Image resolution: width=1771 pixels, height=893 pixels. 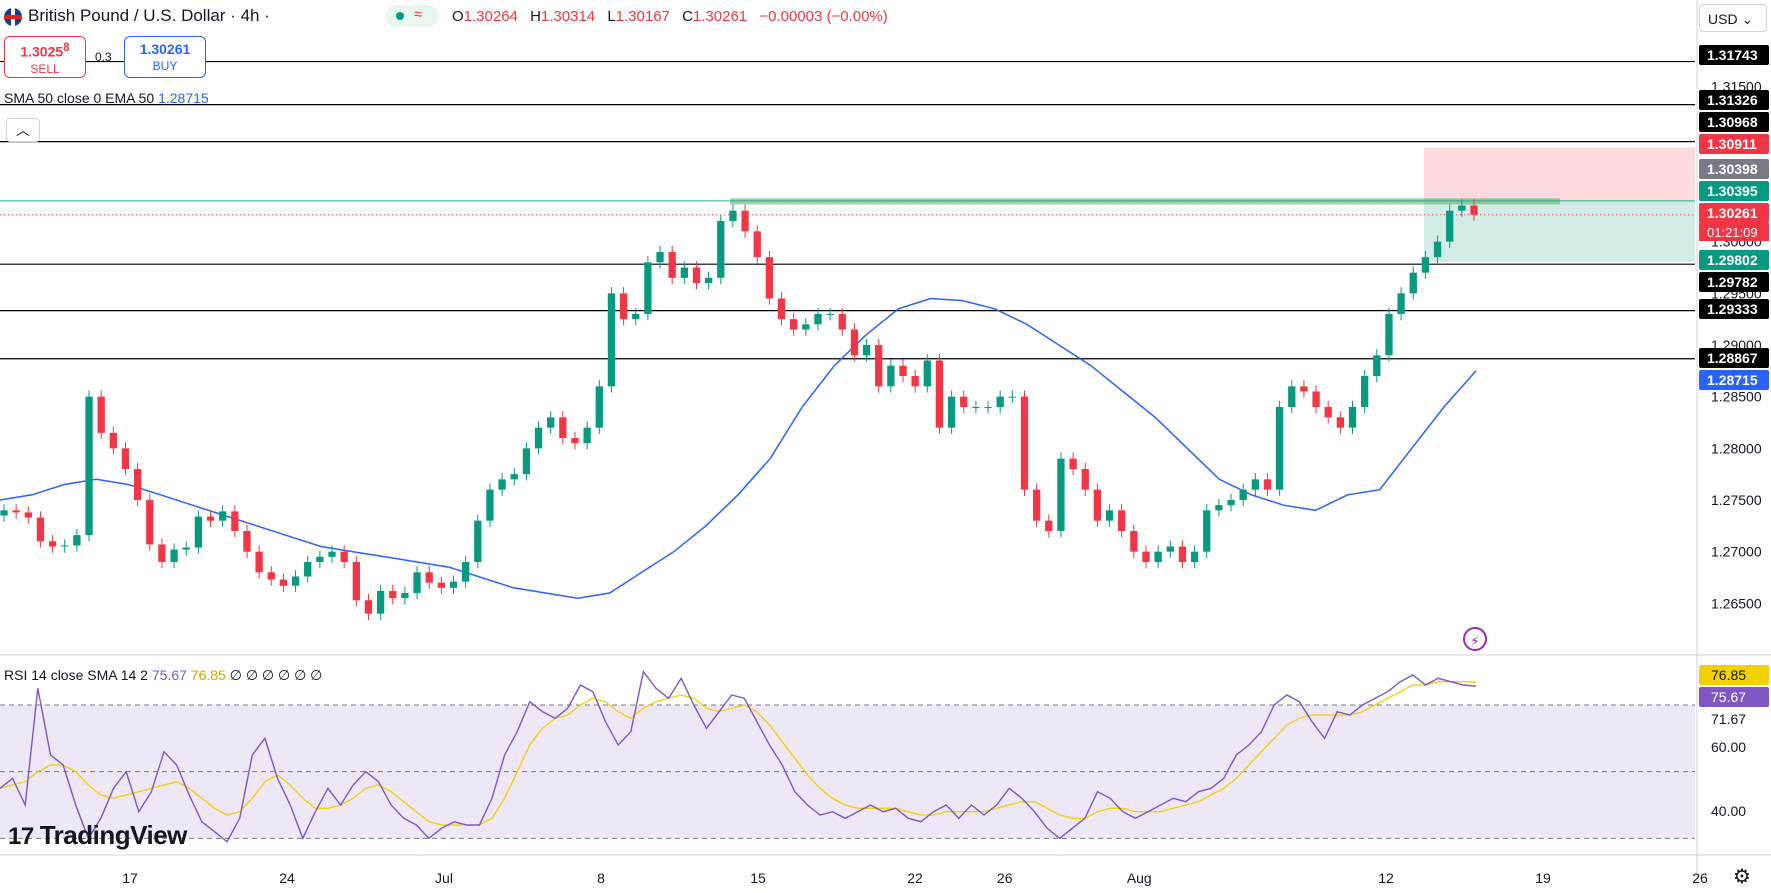 What do you see at coordinates (642, 16) in the screenshot?
I see `ohlc-low-value: 1.30167` at bounding box center [642, 16].